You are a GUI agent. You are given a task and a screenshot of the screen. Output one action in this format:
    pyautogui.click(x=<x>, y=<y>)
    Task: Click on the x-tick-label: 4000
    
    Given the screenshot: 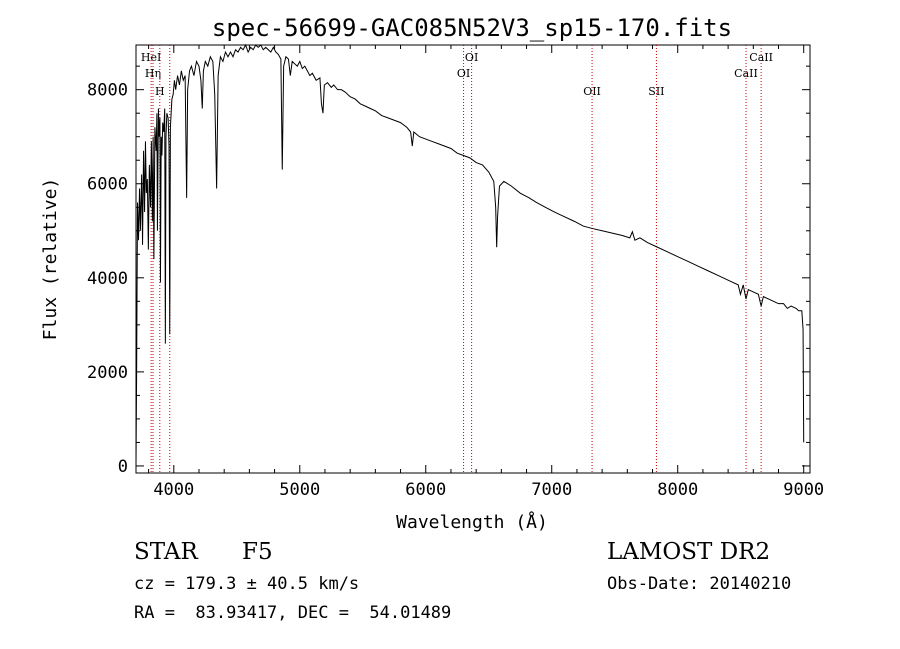 What is the action you would take?
    pyautogui.click(x=173, y=490)
    